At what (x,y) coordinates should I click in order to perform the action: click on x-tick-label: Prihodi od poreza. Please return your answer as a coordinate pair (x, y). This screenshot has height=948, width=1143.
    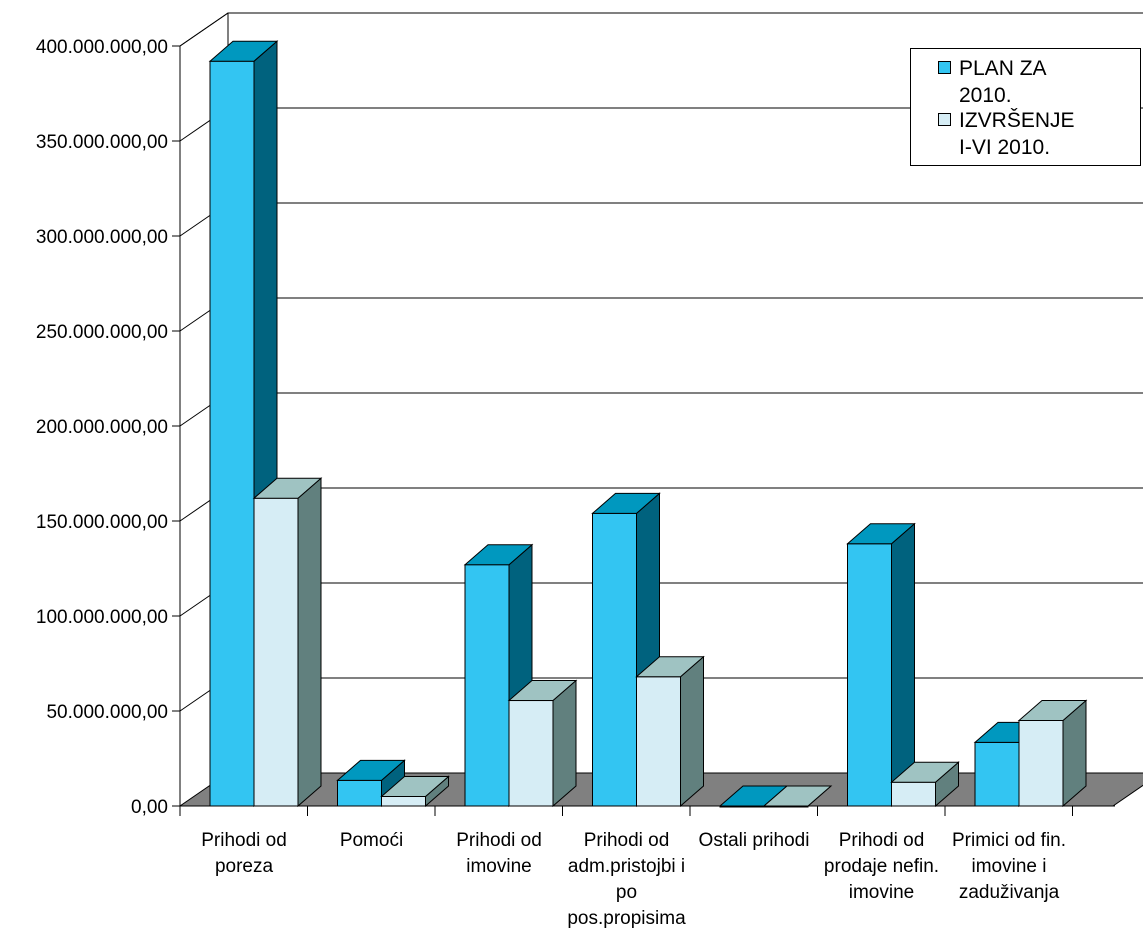
    Looking at the image, I should click on (244, 853).